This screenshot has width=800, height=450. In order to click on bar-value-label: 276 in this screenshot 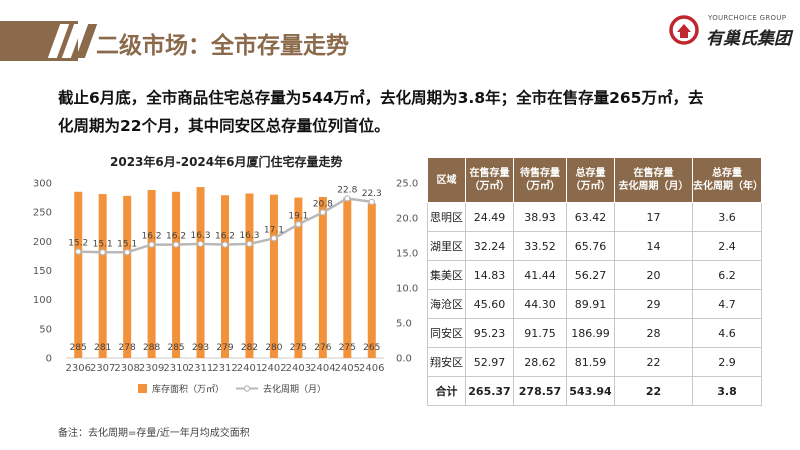, I will do `click(322, 348)`.